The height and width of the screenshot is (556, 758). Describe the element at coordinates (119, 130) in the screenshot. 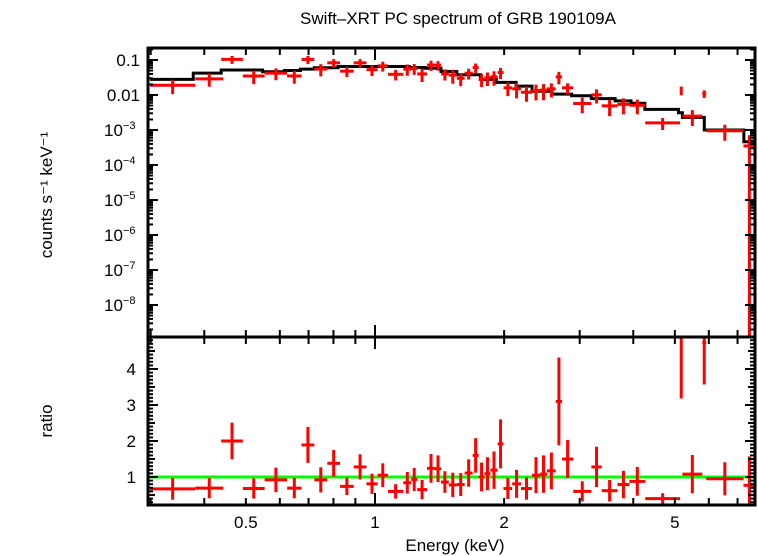

I see `y-tick-label: 10⁻³` at that location.